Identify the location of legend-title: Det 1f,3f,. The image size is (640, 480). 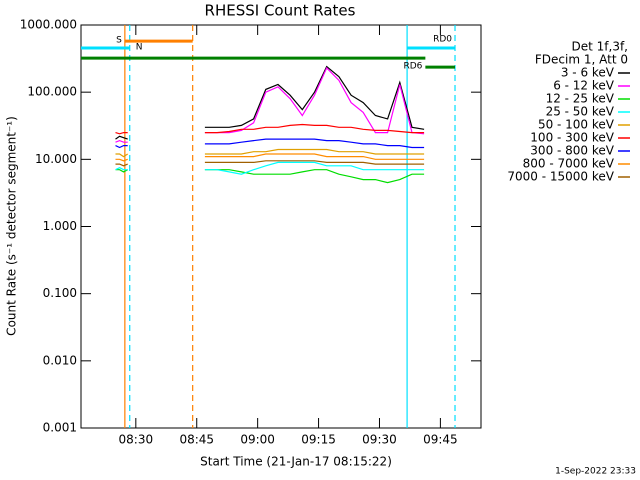
(600, 47).